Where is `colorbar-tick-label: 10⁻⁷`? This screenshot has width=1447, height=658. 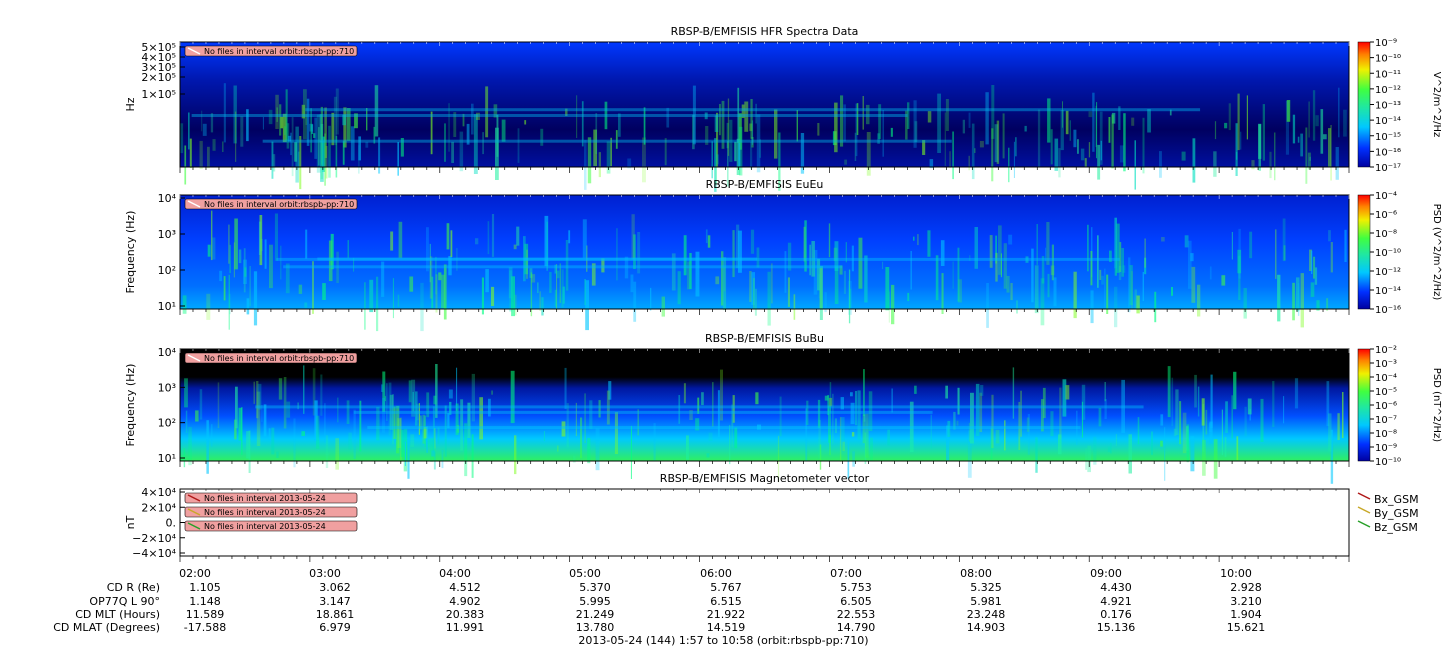
colorbar-tick-label: 10⁻⁷ is located at coordinates (1386, 420).